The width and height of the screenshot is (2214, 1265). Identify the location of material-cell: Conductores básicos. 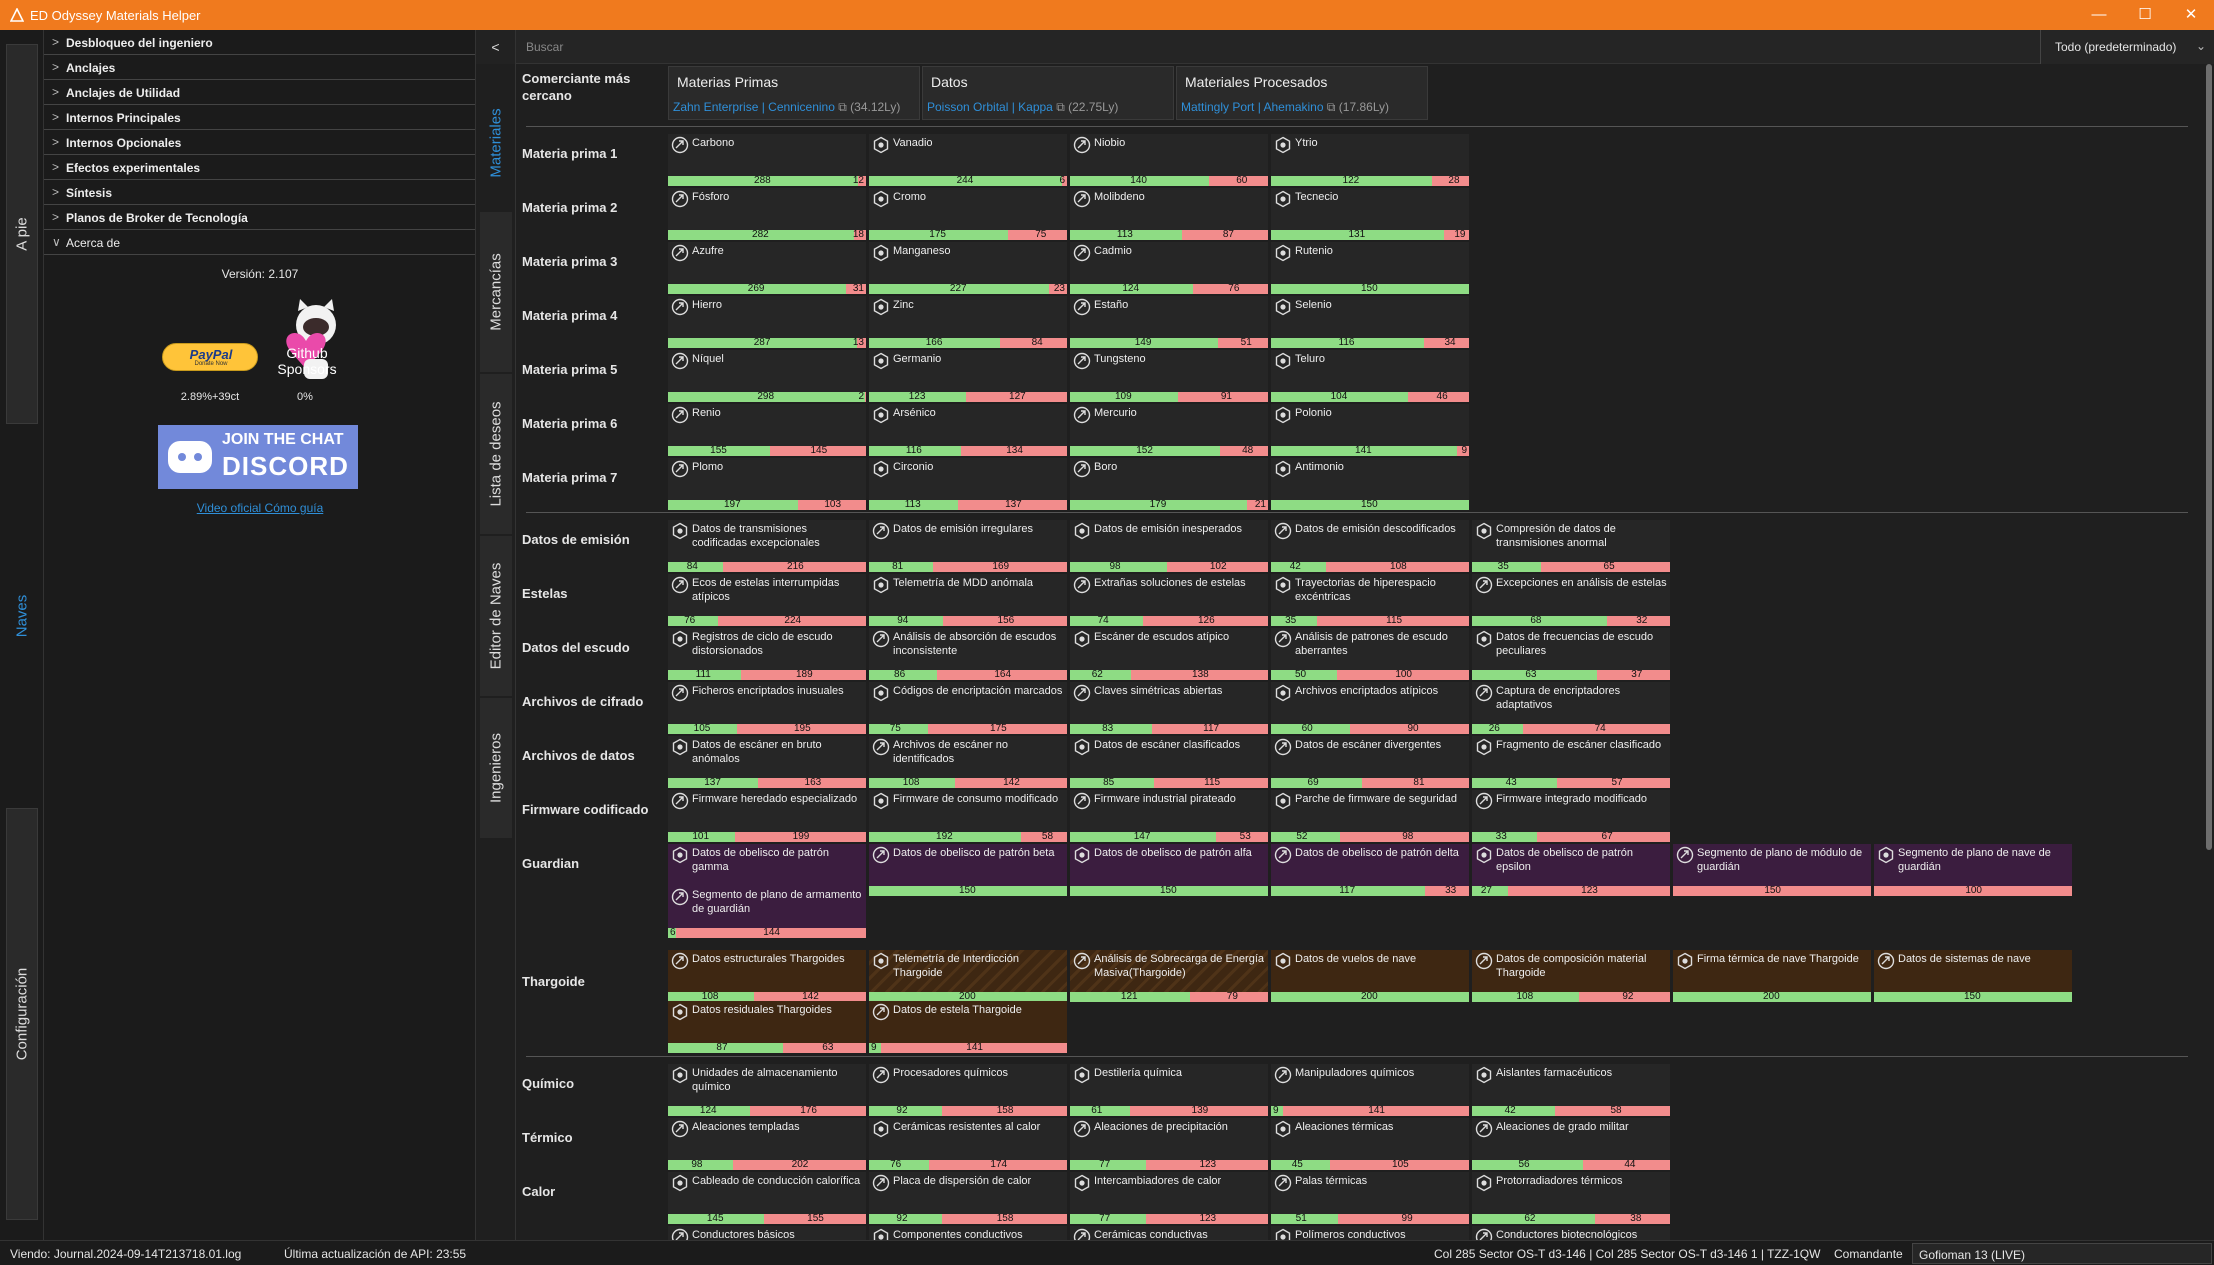
(767, 1233).